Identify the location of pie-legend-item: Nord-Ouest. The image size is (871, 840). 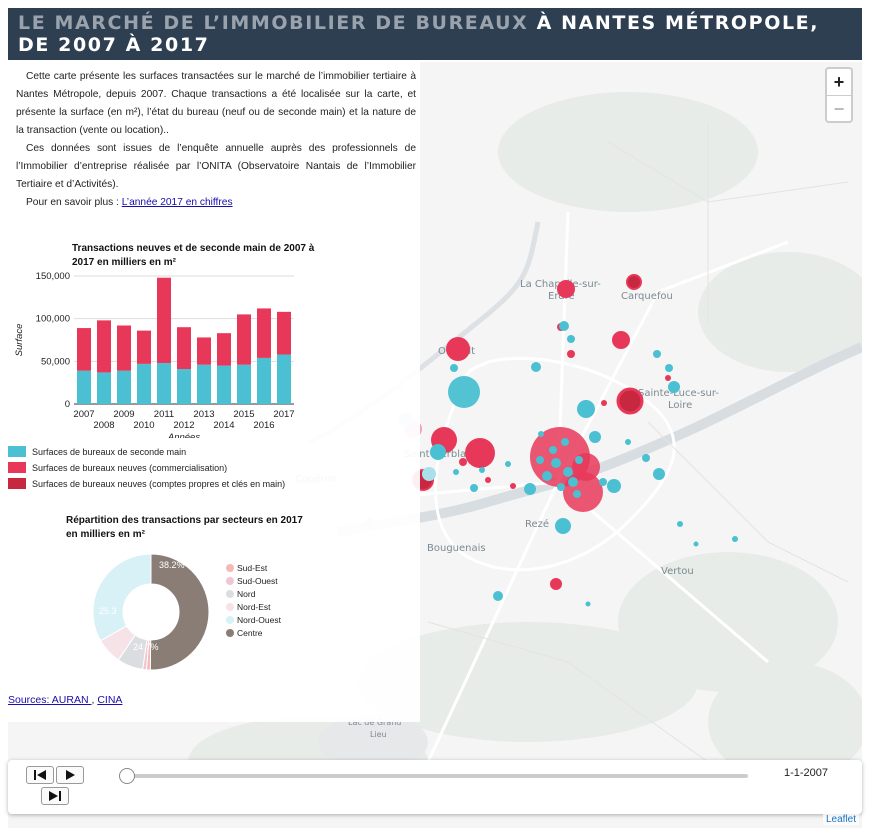
(253, 620).